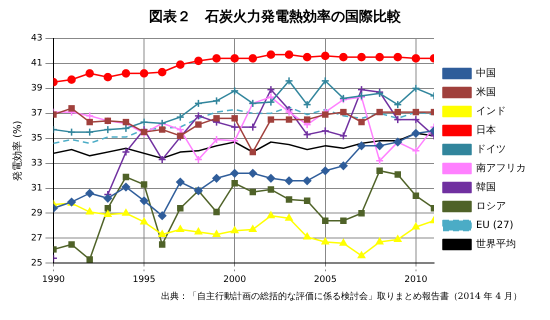 The width and height of the screenshot is (550, 320). I want to click on y-tick-label: 29, so click(37, 213).